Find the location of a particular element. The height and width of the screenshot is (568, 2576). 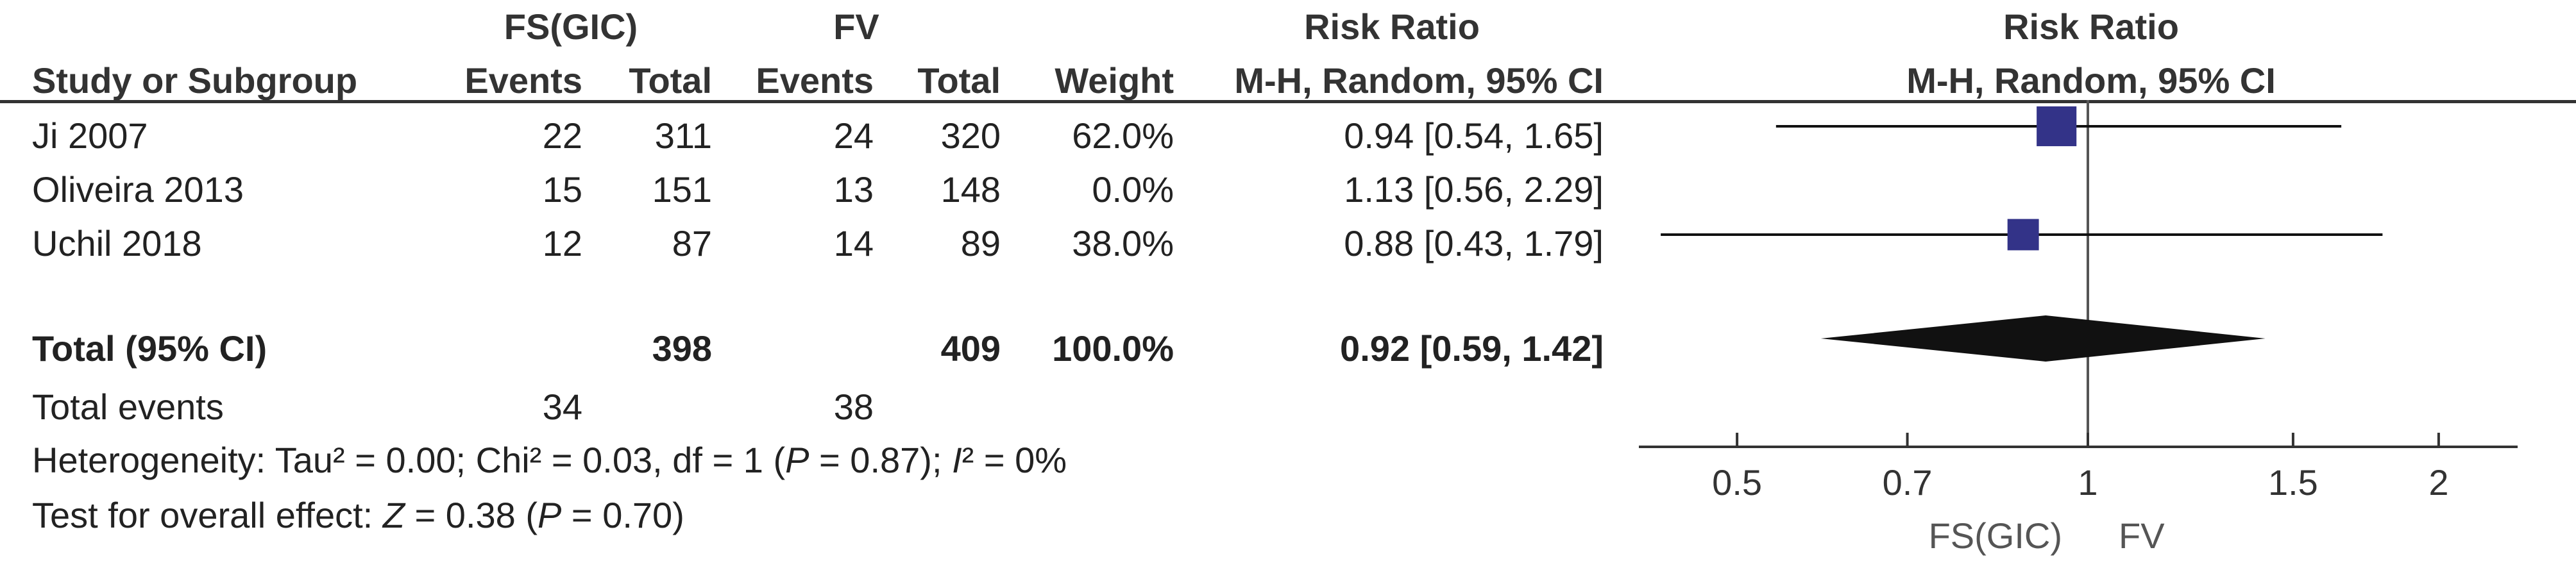

ci-text: 0.94 [0.54, 1.65] is located at coordinates (1474, 135).